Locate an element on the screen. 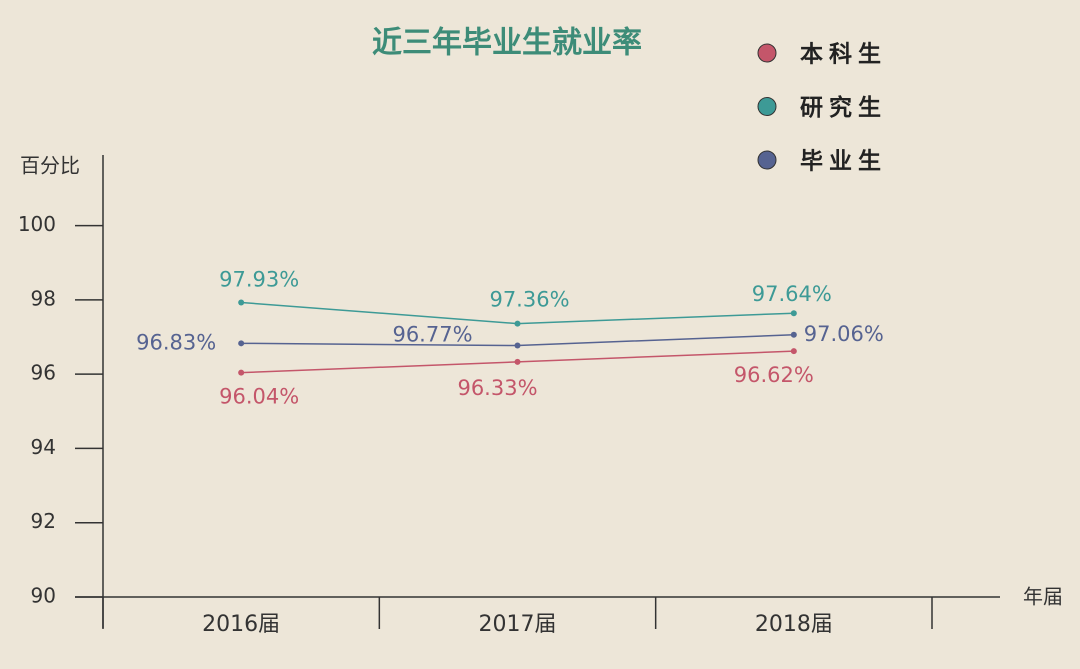 This screenshot has width=1080, height=669. data-label: 96.77% is located at coordinates (432, 335).